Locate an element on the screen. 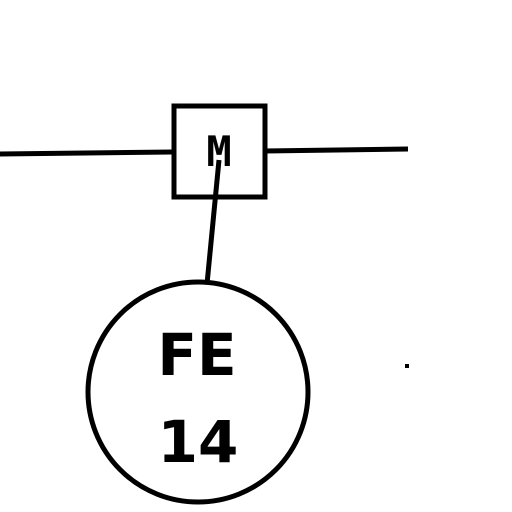  instrument-function-code: FE is located at coordinates (196, 355).